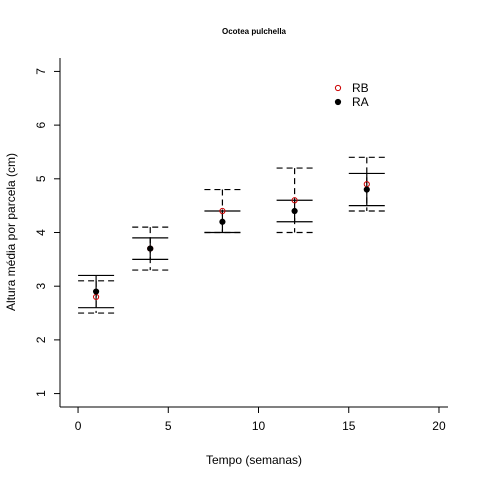 This screenshot has width=480, height=480. What do you see at coordinates (338, 102) in the screenshot?
I see `legend-marker-RA` at bounding box center [338, 102].